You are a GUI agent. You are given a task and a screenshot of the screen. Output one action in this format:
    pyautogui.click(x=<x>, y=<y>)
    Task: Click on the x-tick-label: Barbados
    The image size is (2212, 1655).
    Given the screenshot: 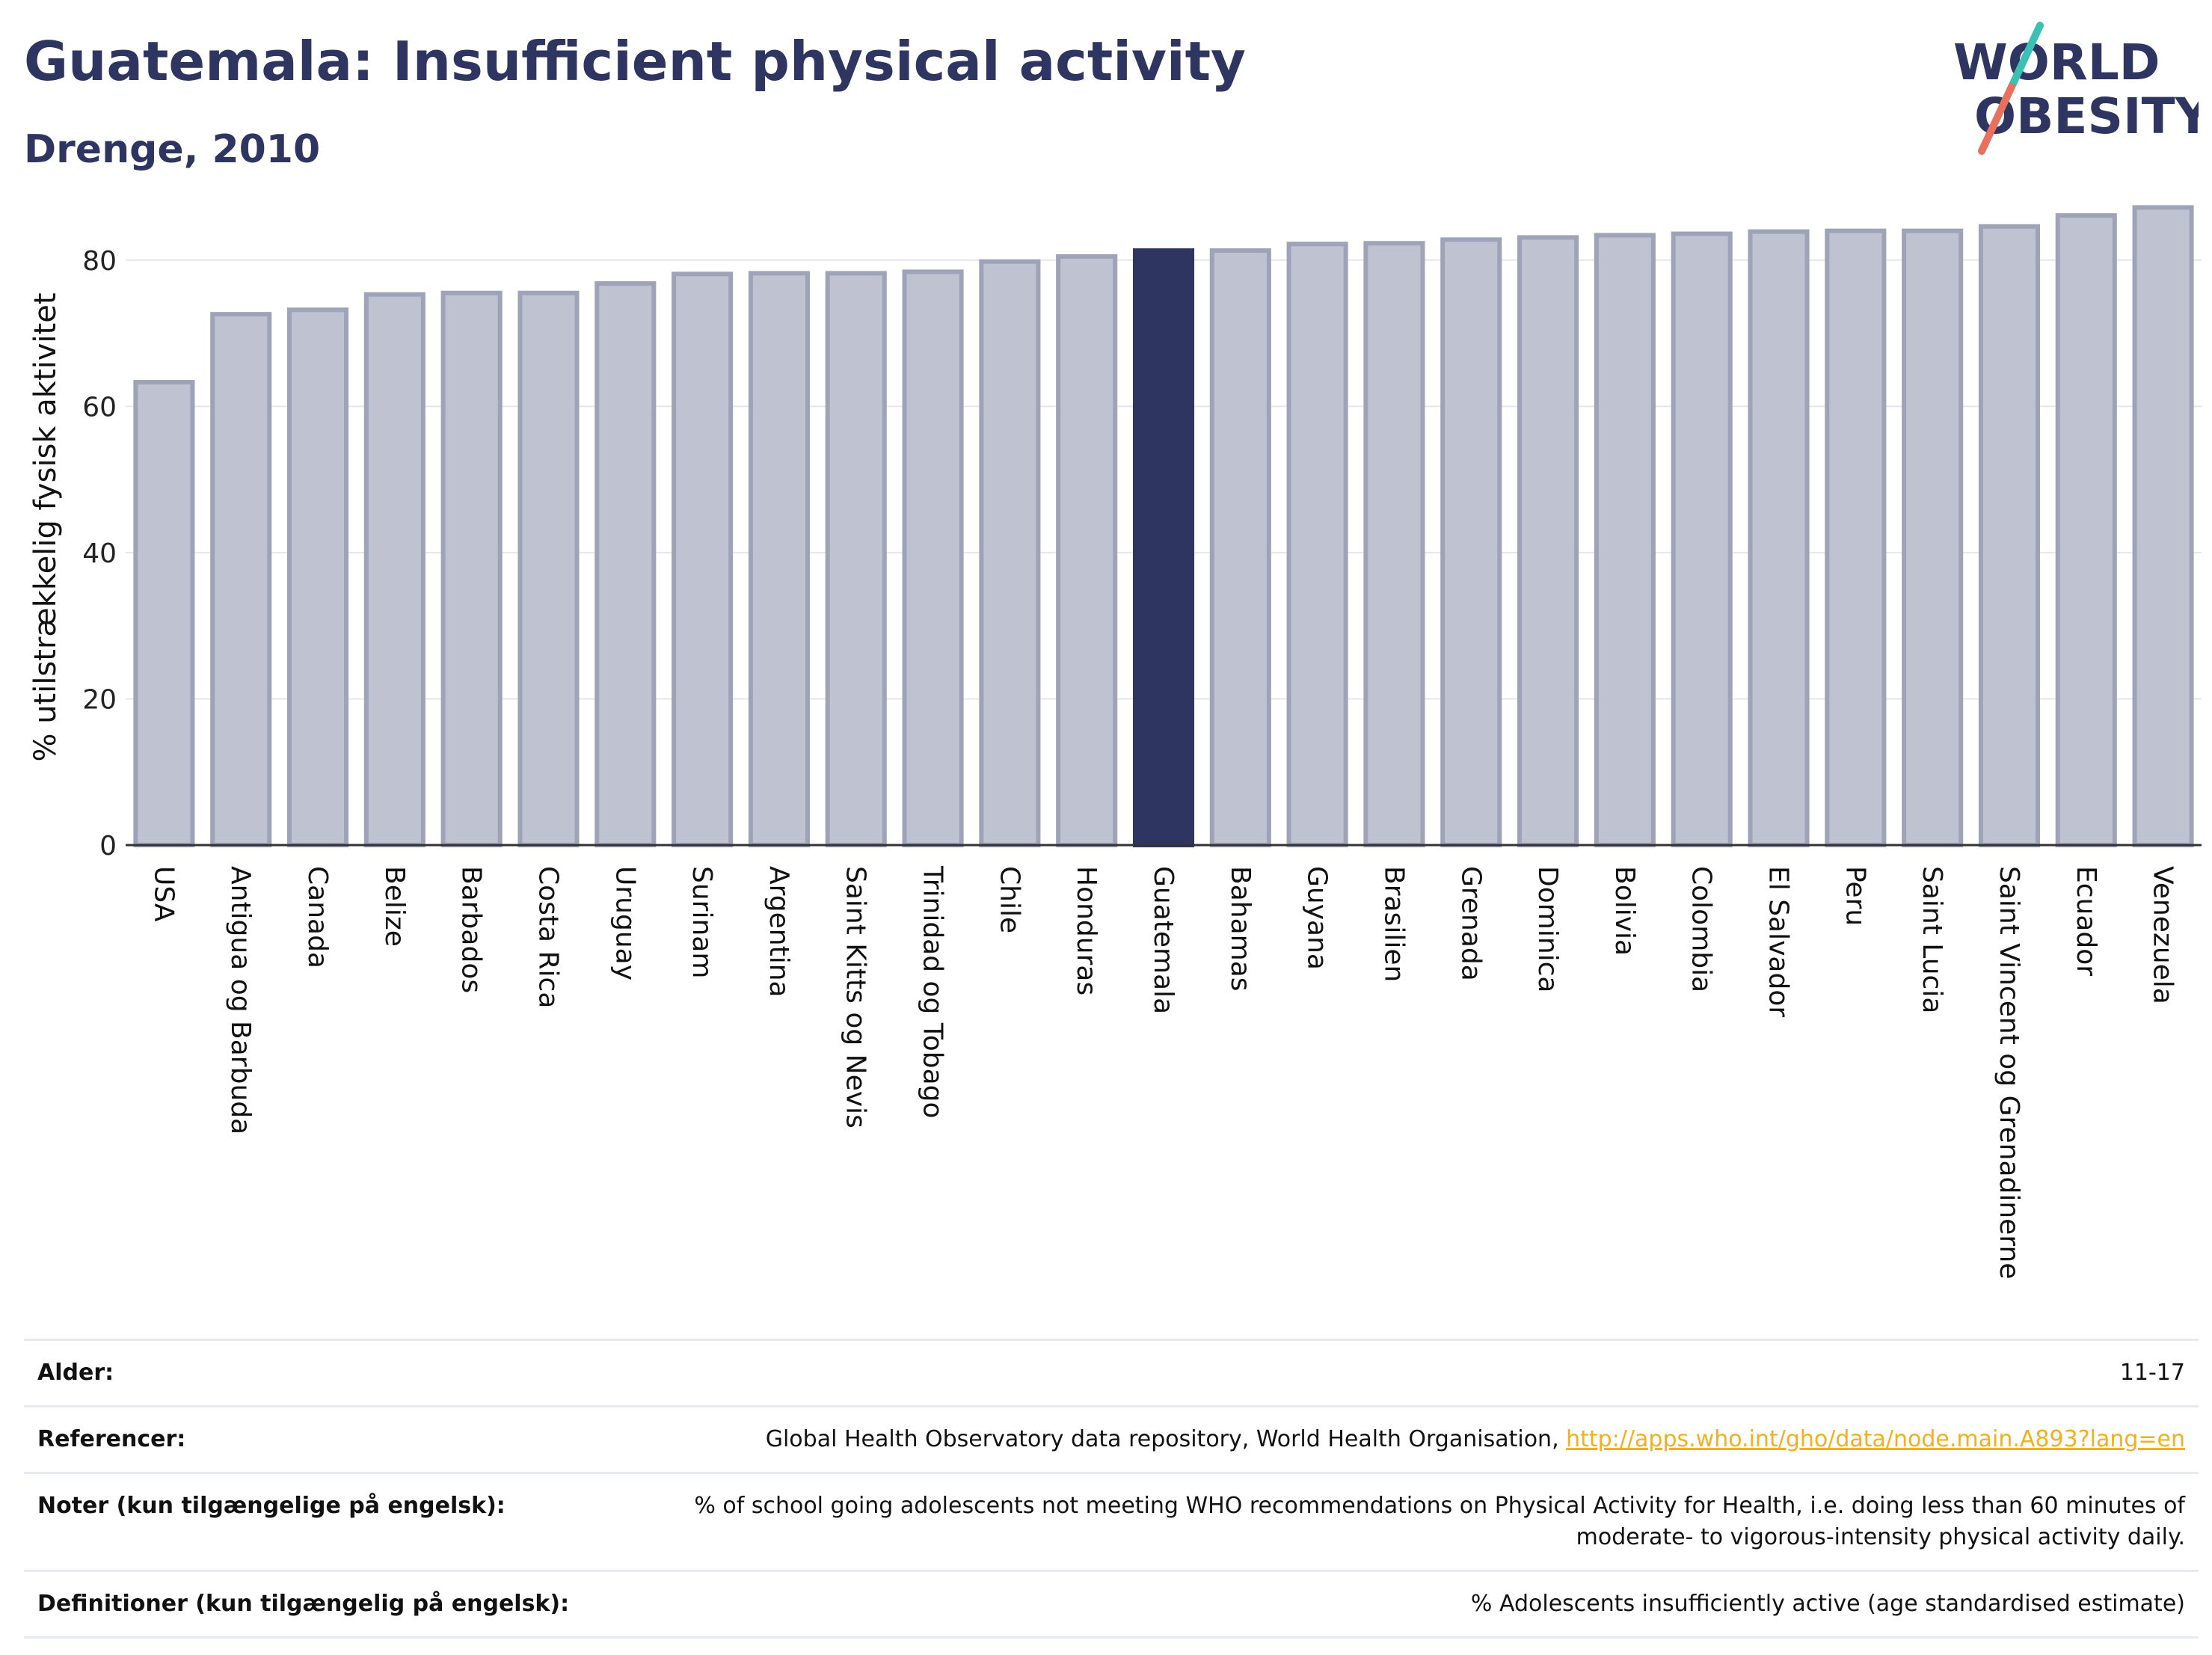 What is the action you would take?
    pyautogui.click(x=471, y=929)
    